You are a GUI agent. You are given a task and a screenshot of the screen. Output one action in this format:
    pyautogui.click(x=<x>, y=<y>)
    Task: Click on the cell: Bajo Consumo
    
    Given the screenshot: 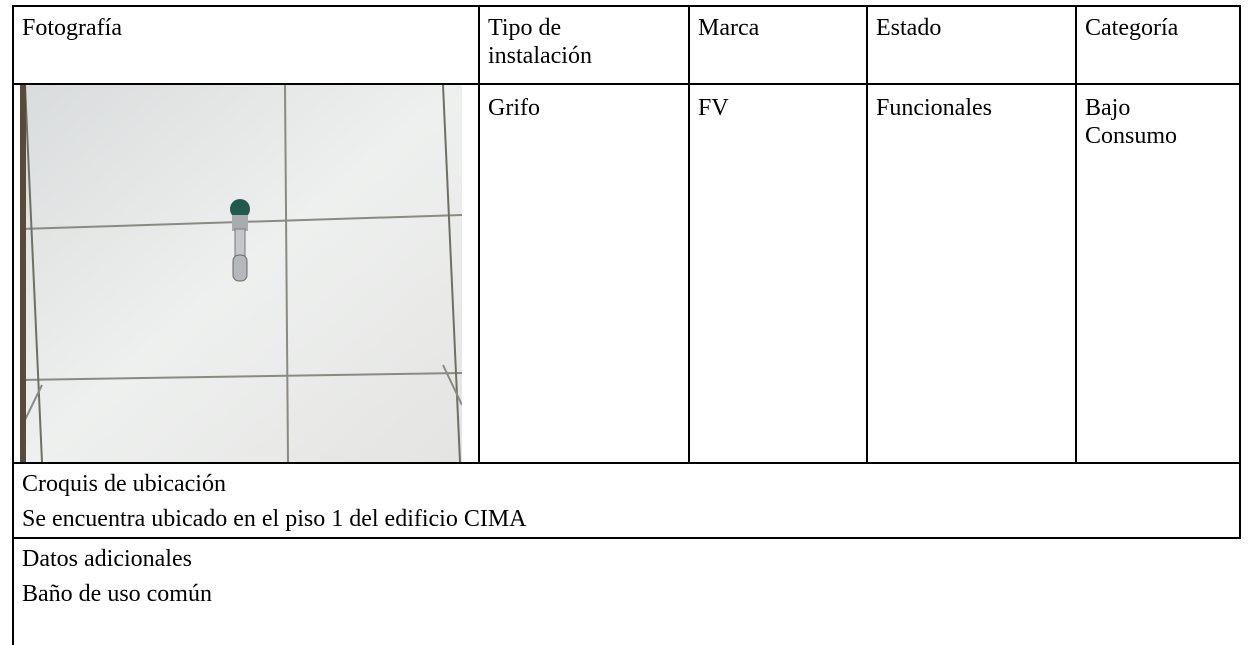 What is the action you would take?
    pyautogui.click(x=1131, y=122)
    